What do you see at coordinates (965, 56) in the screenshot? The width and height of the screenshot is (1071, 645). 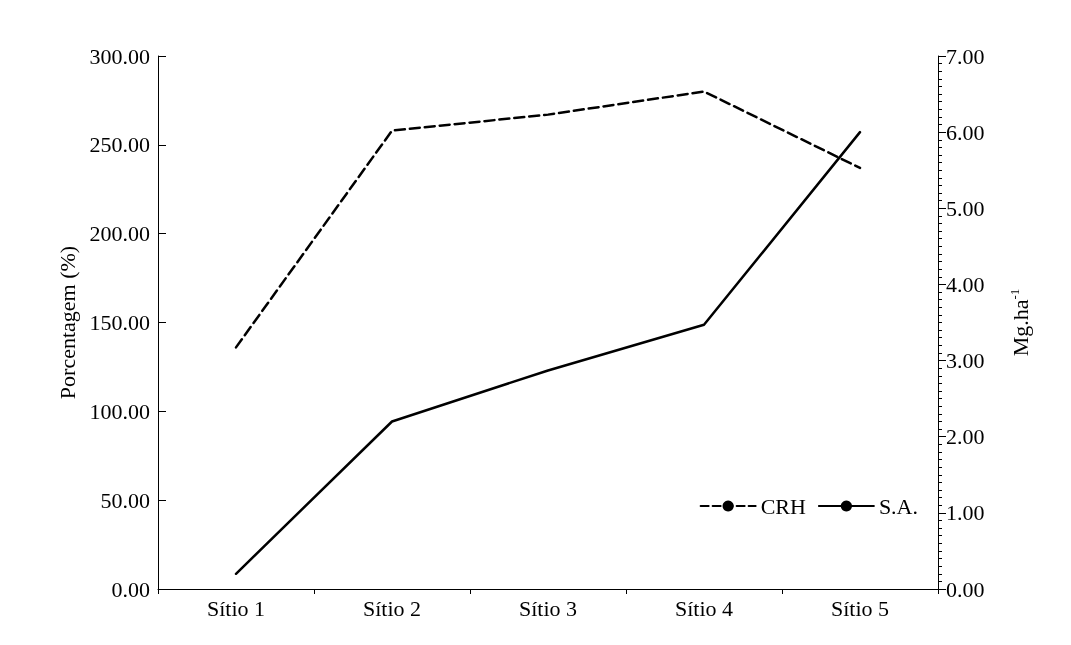 I see `y2-tick-label: 7.00` at bounding box center [965, 56].